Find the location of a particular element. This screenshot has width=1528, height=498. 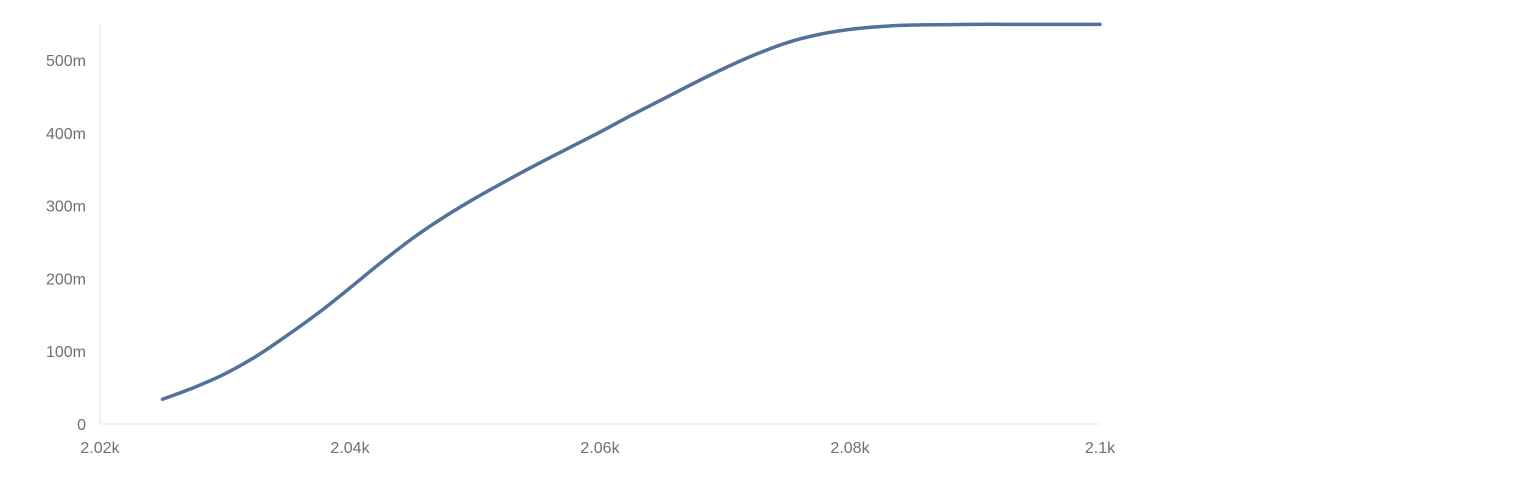

y-tick-label: 400m is located at coordinates (66, 134).